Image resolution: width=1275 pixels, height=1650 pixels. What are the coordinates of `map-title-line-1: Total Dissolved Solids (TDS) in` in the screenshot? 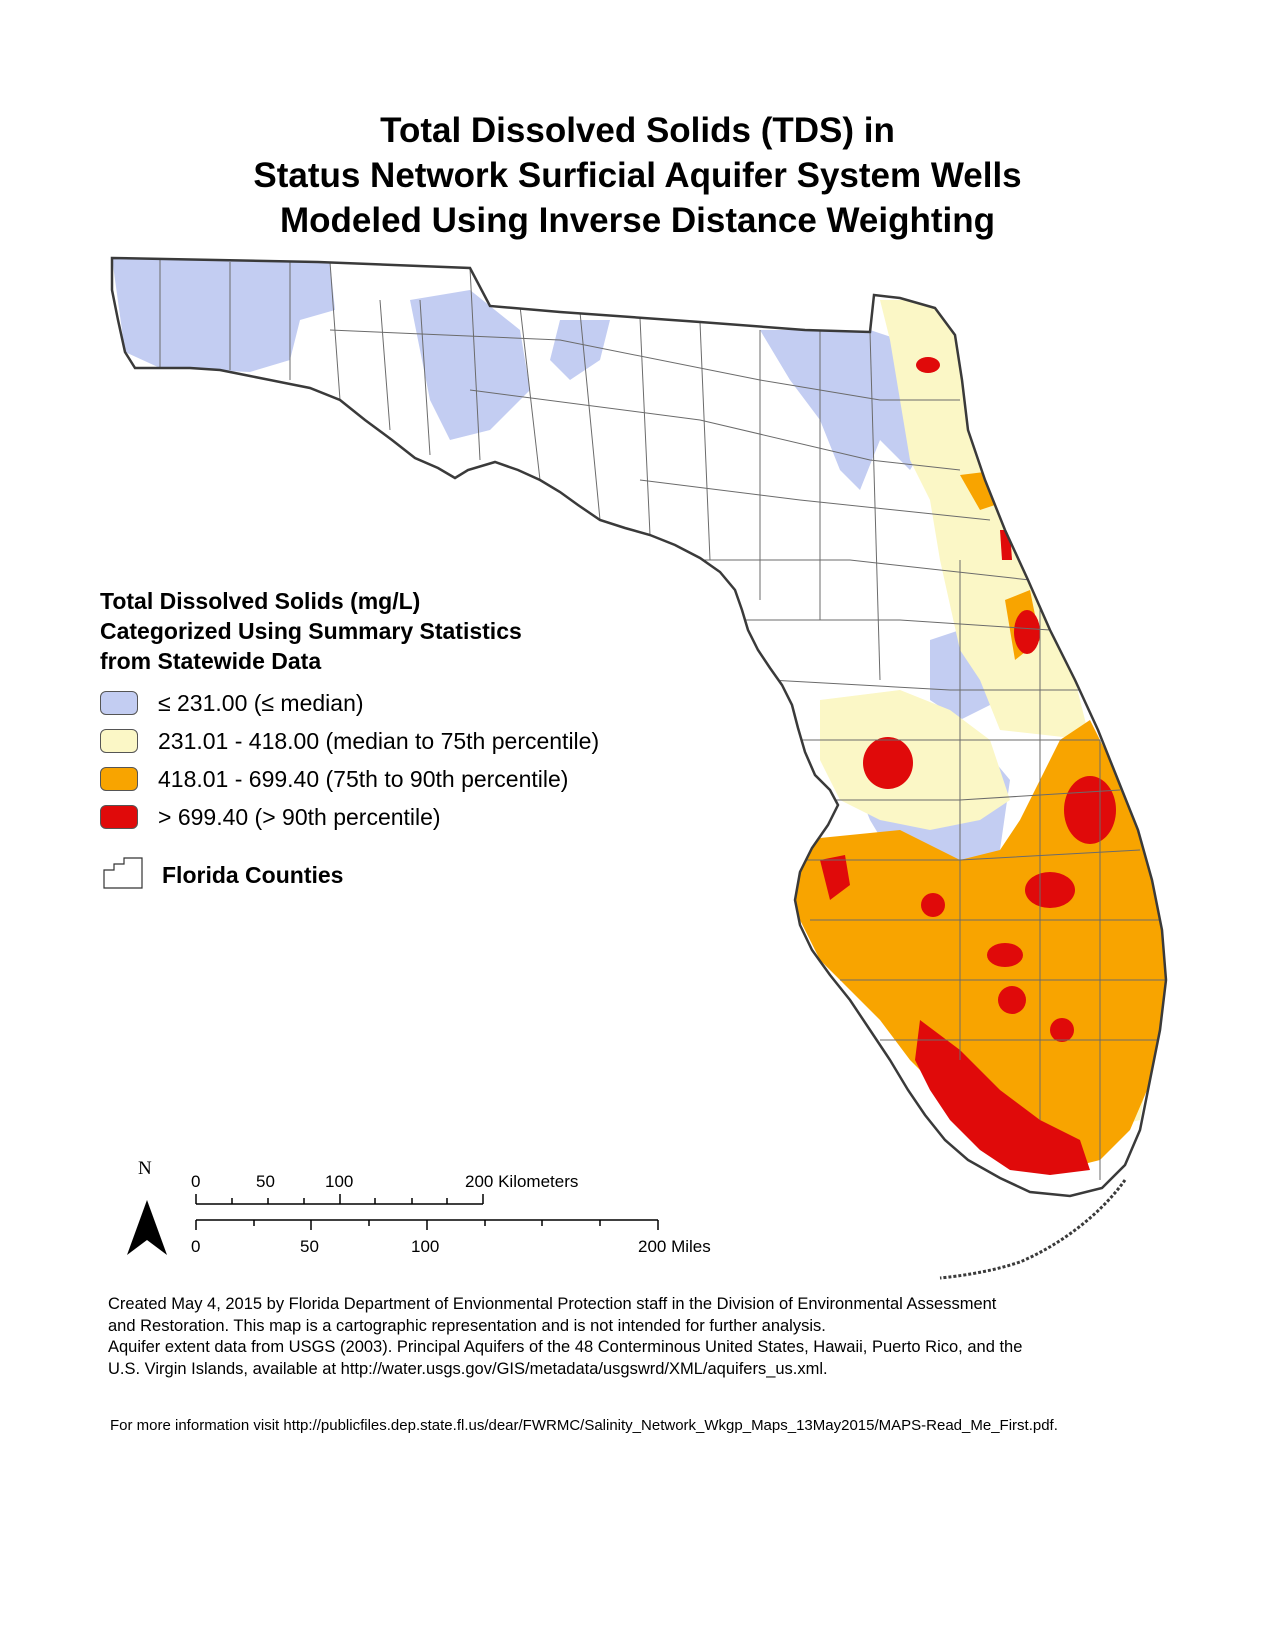 It's located at (637, 130).